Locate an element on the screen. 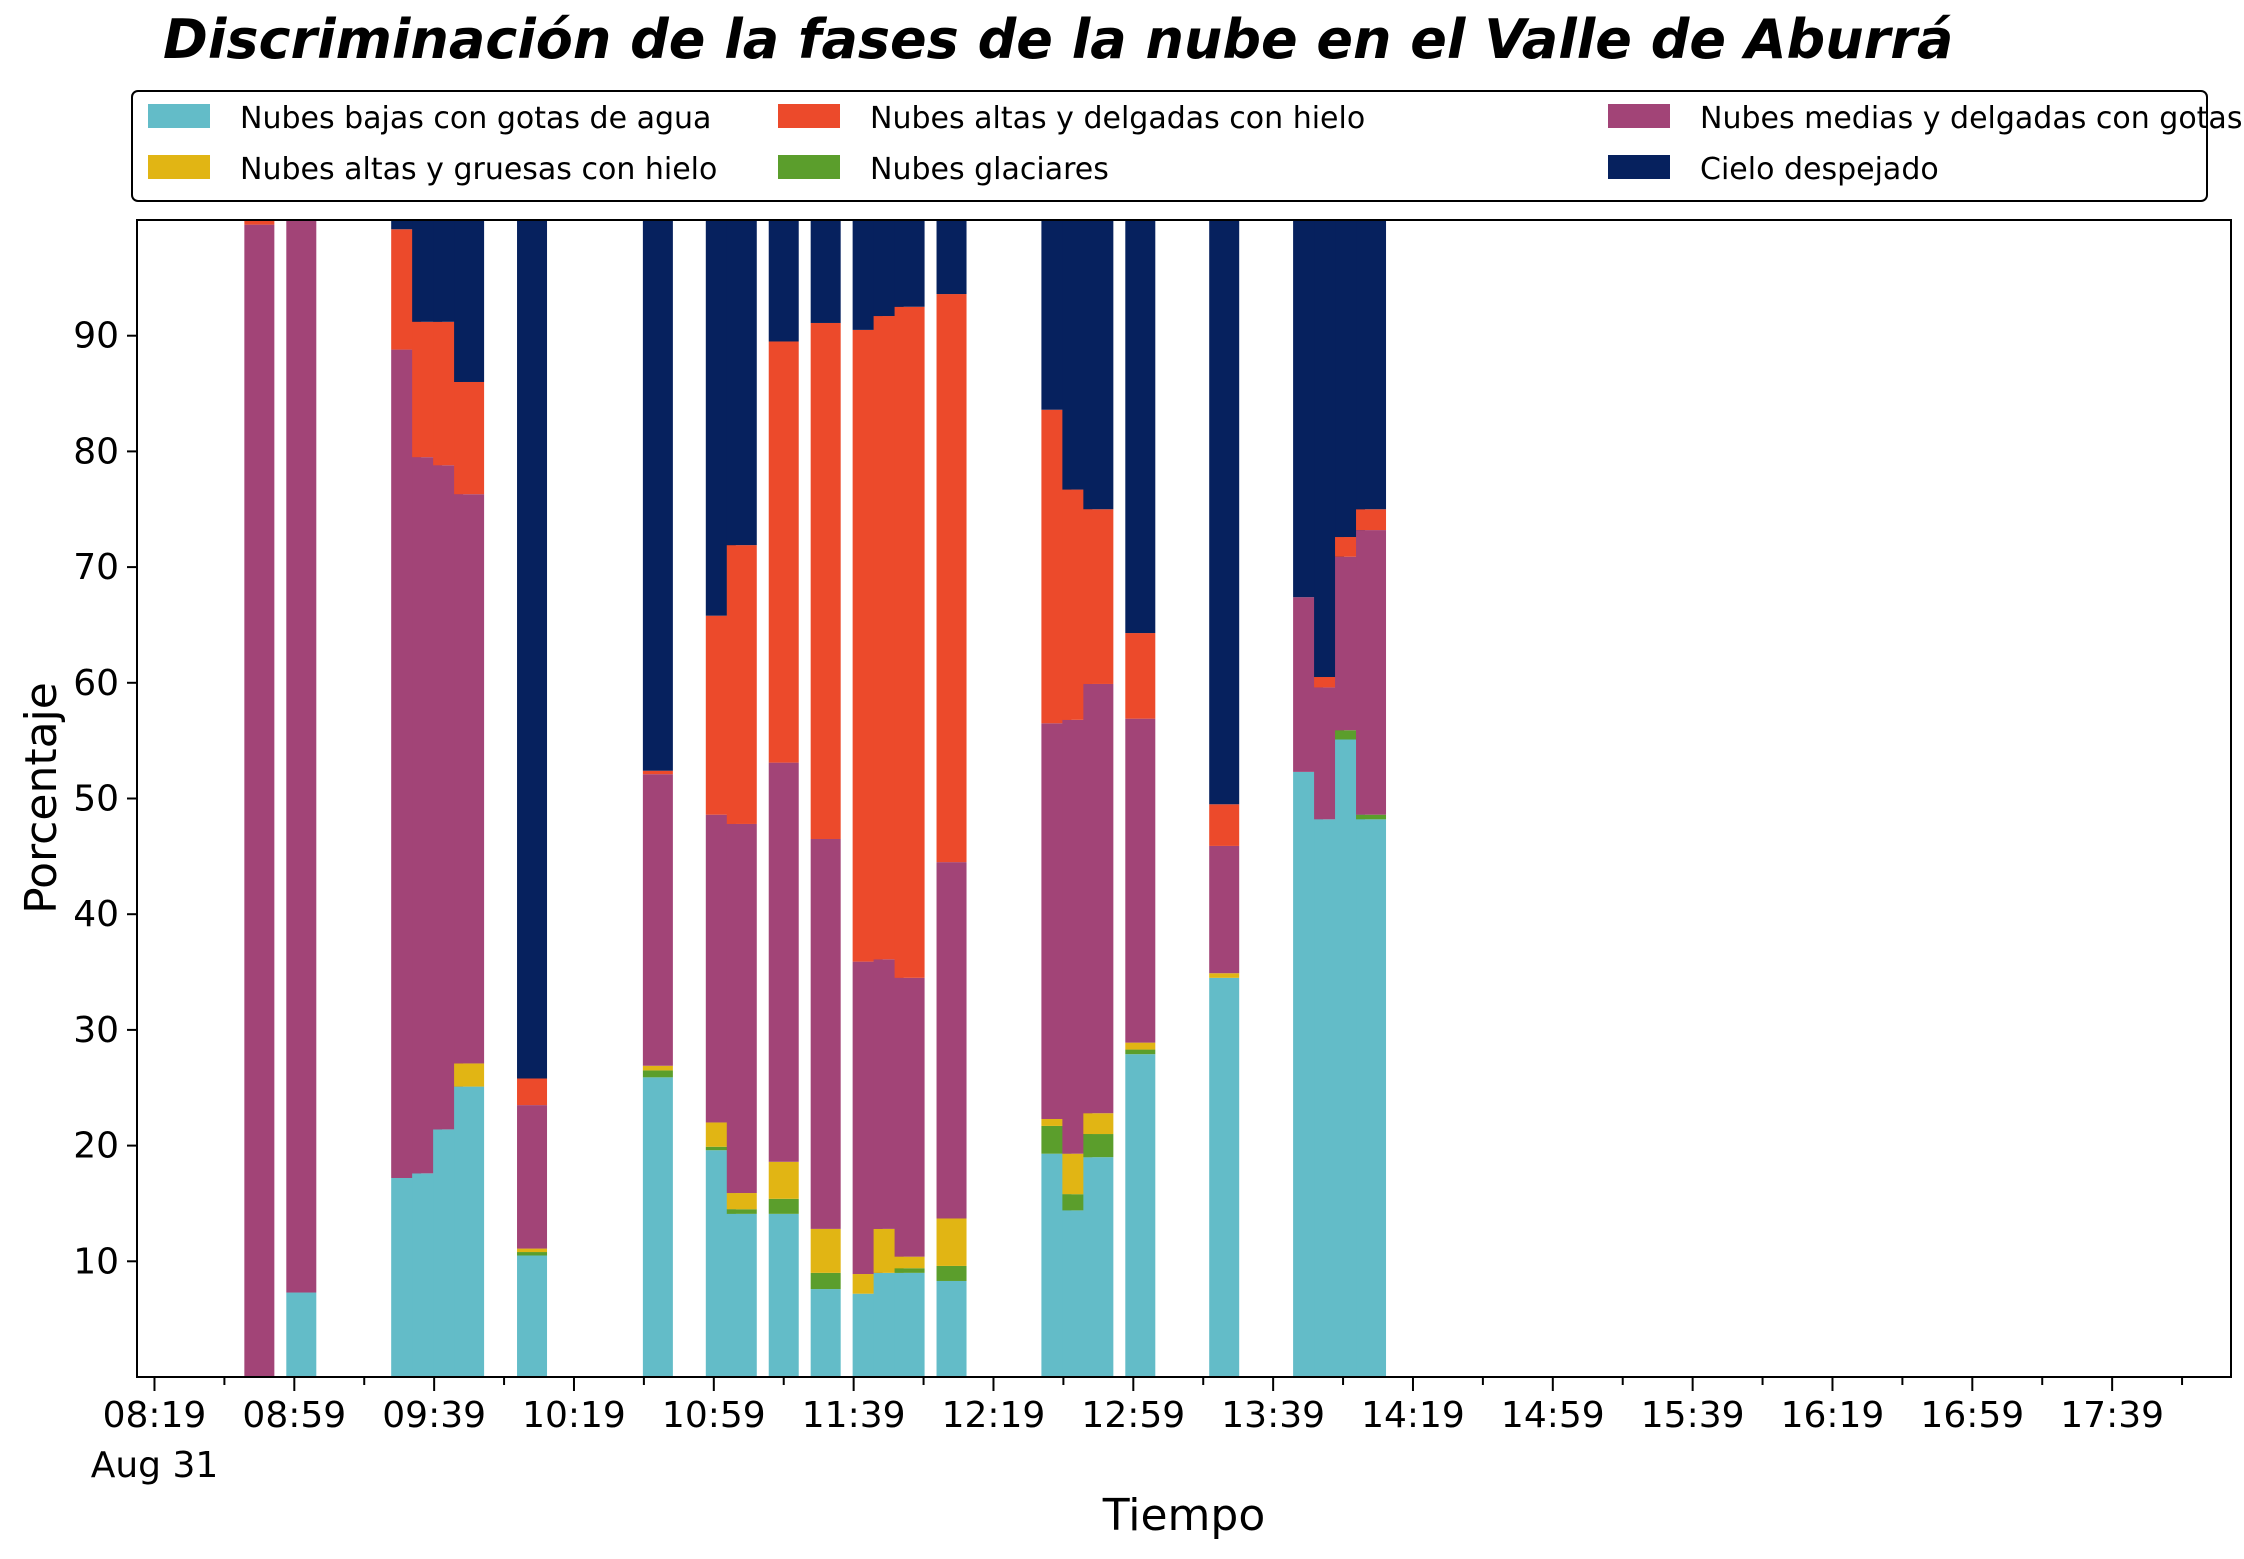  x-tick-label: 11:39 is located at coordinates (854, 1415).